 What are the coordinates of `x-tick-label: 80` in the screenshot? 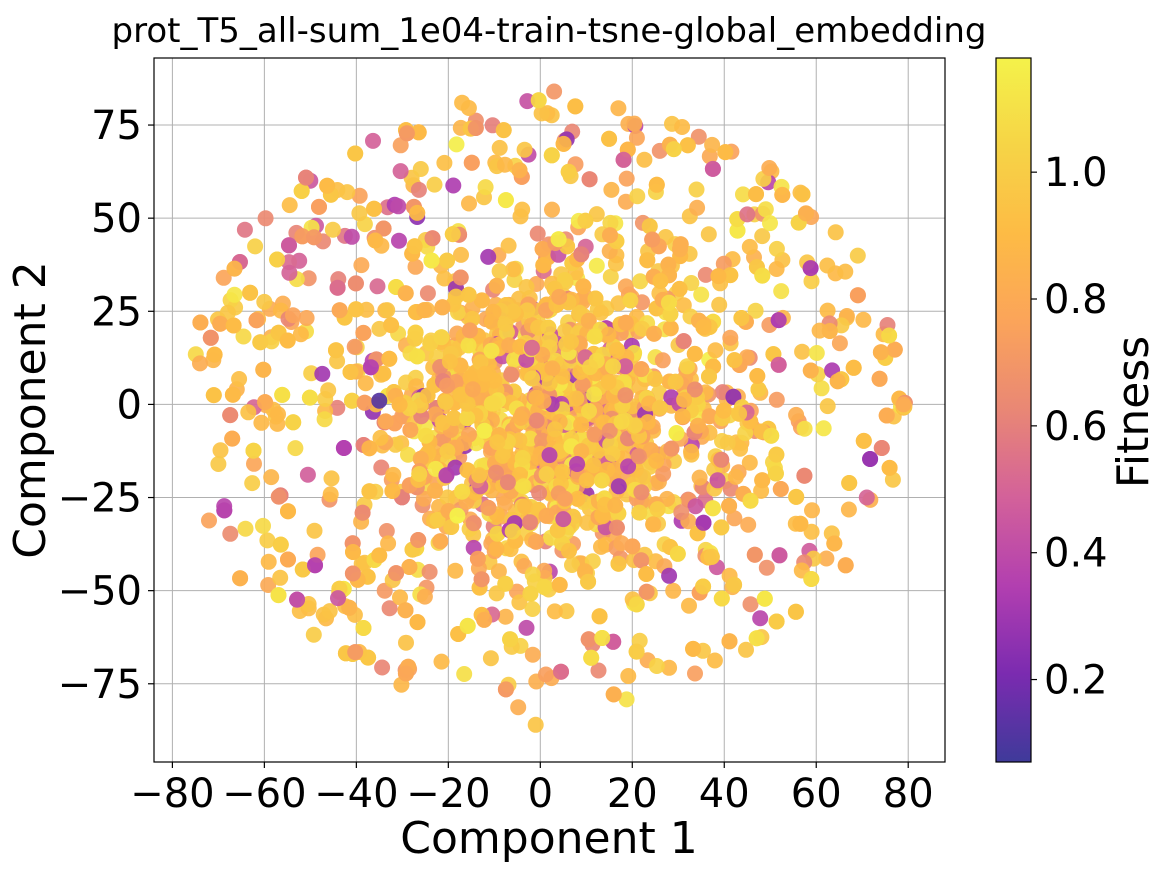 It's located at (908, 794).